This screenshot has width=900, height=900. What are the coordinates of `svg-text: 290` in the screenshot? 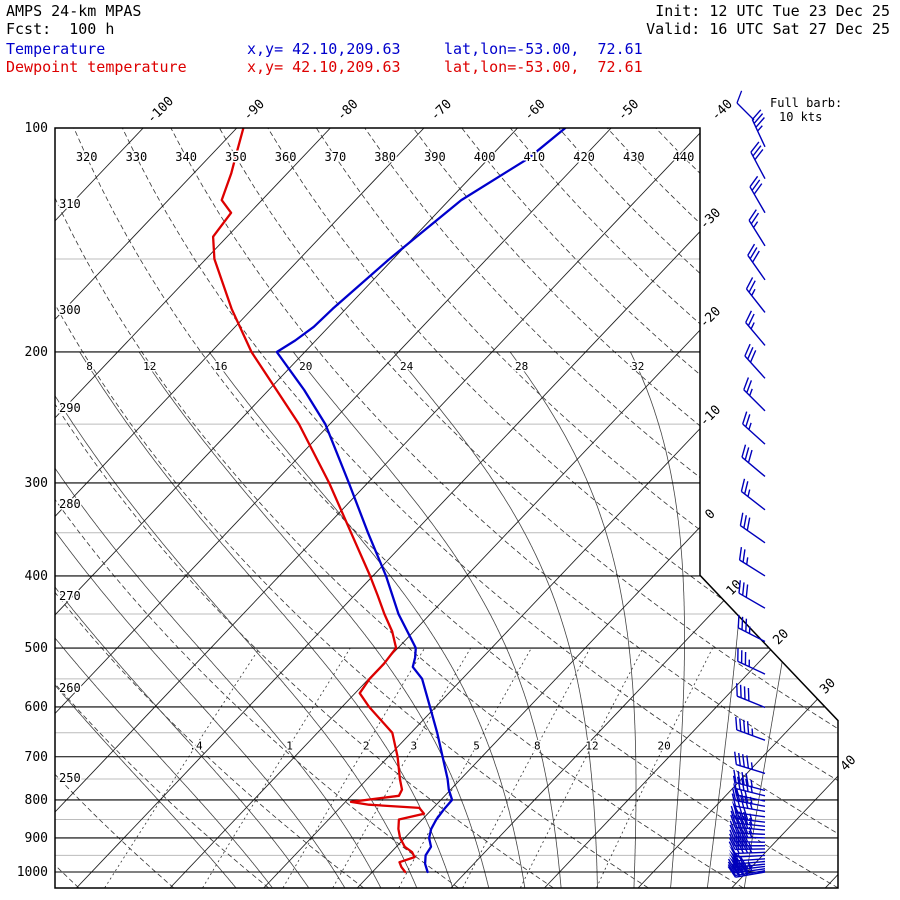 It's located at (70, 408).